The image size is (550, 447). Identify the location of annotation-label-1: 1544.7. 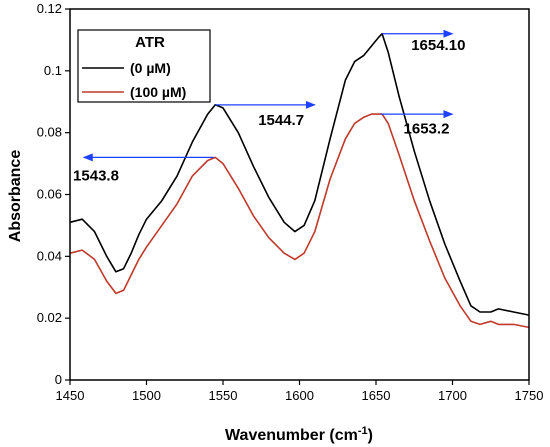
(281, 120).